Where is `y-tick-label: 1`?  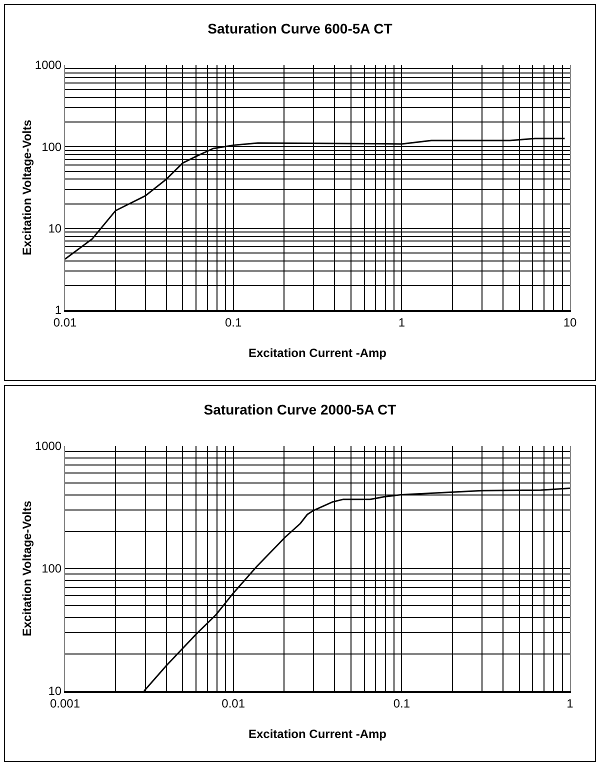 y-tick-label: 1 is located at coordinates (58, 310).